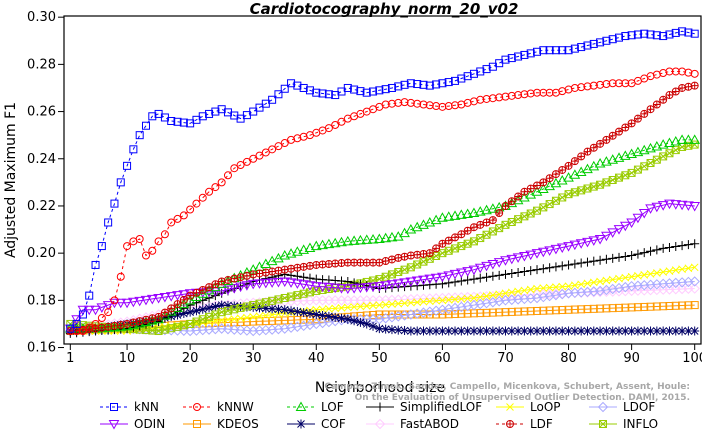  Describe the element at coordinates (41, 206) in the screenshot. I see `y-tick-label: 0.22` at that location.